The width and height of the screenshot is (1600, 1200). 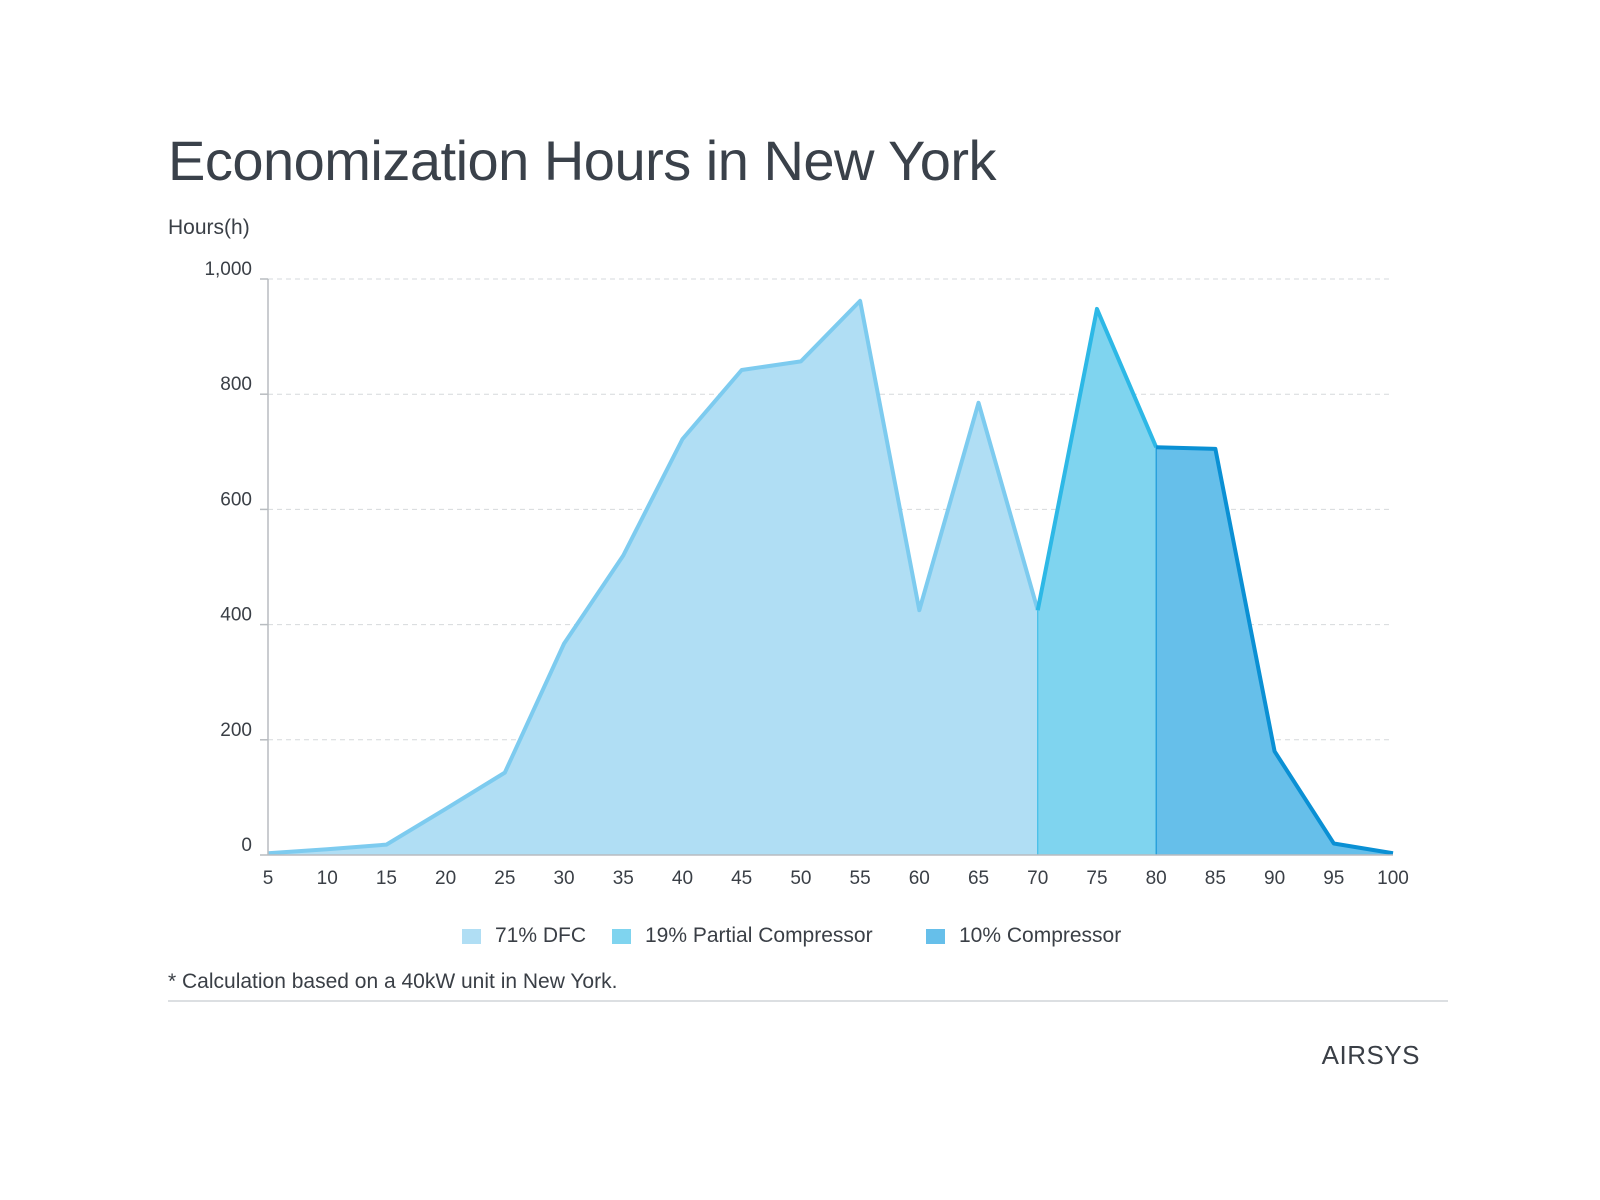 I want to click on x-tick-label: 70, so click(x=1037, y=878).